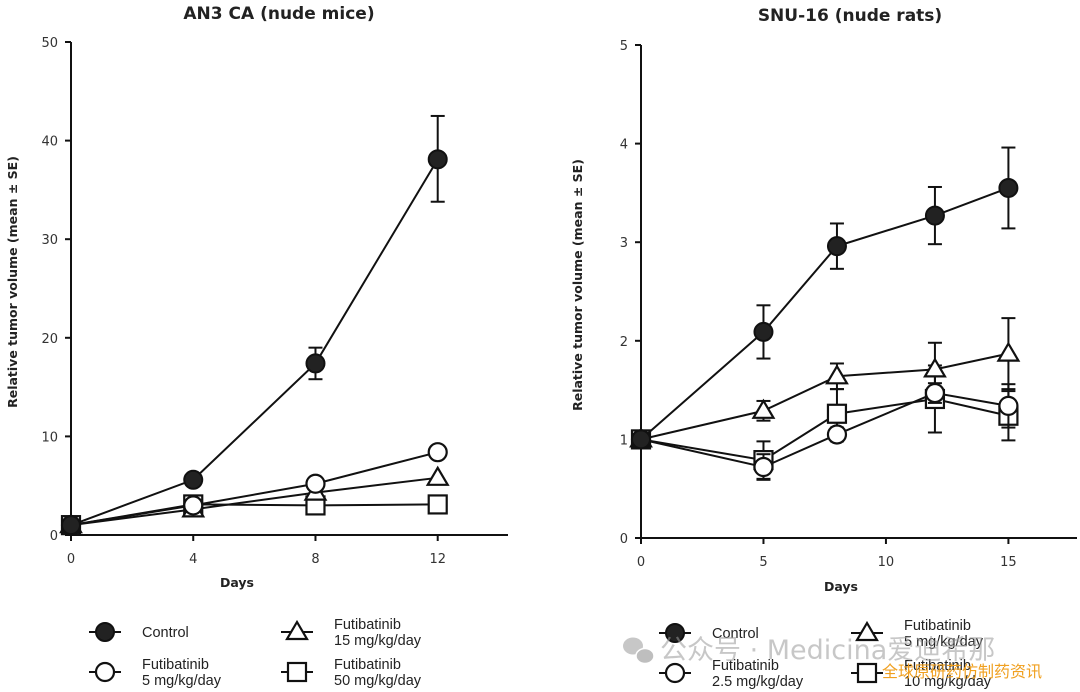 The height and width of the screenshot is (692, 1080). I want to click on chart-title: SNU-16 (nude rats), so click(850, 16).